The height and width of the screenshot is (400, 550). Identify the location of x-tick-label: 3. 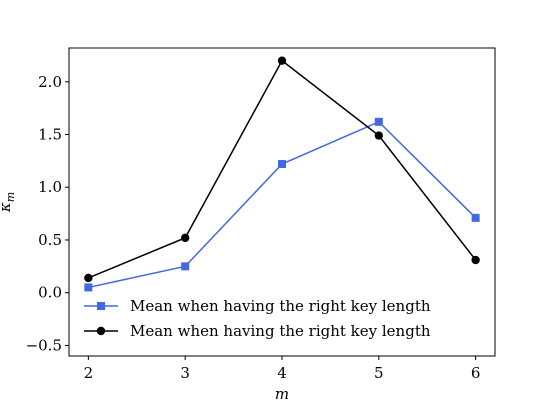
(185, 373).